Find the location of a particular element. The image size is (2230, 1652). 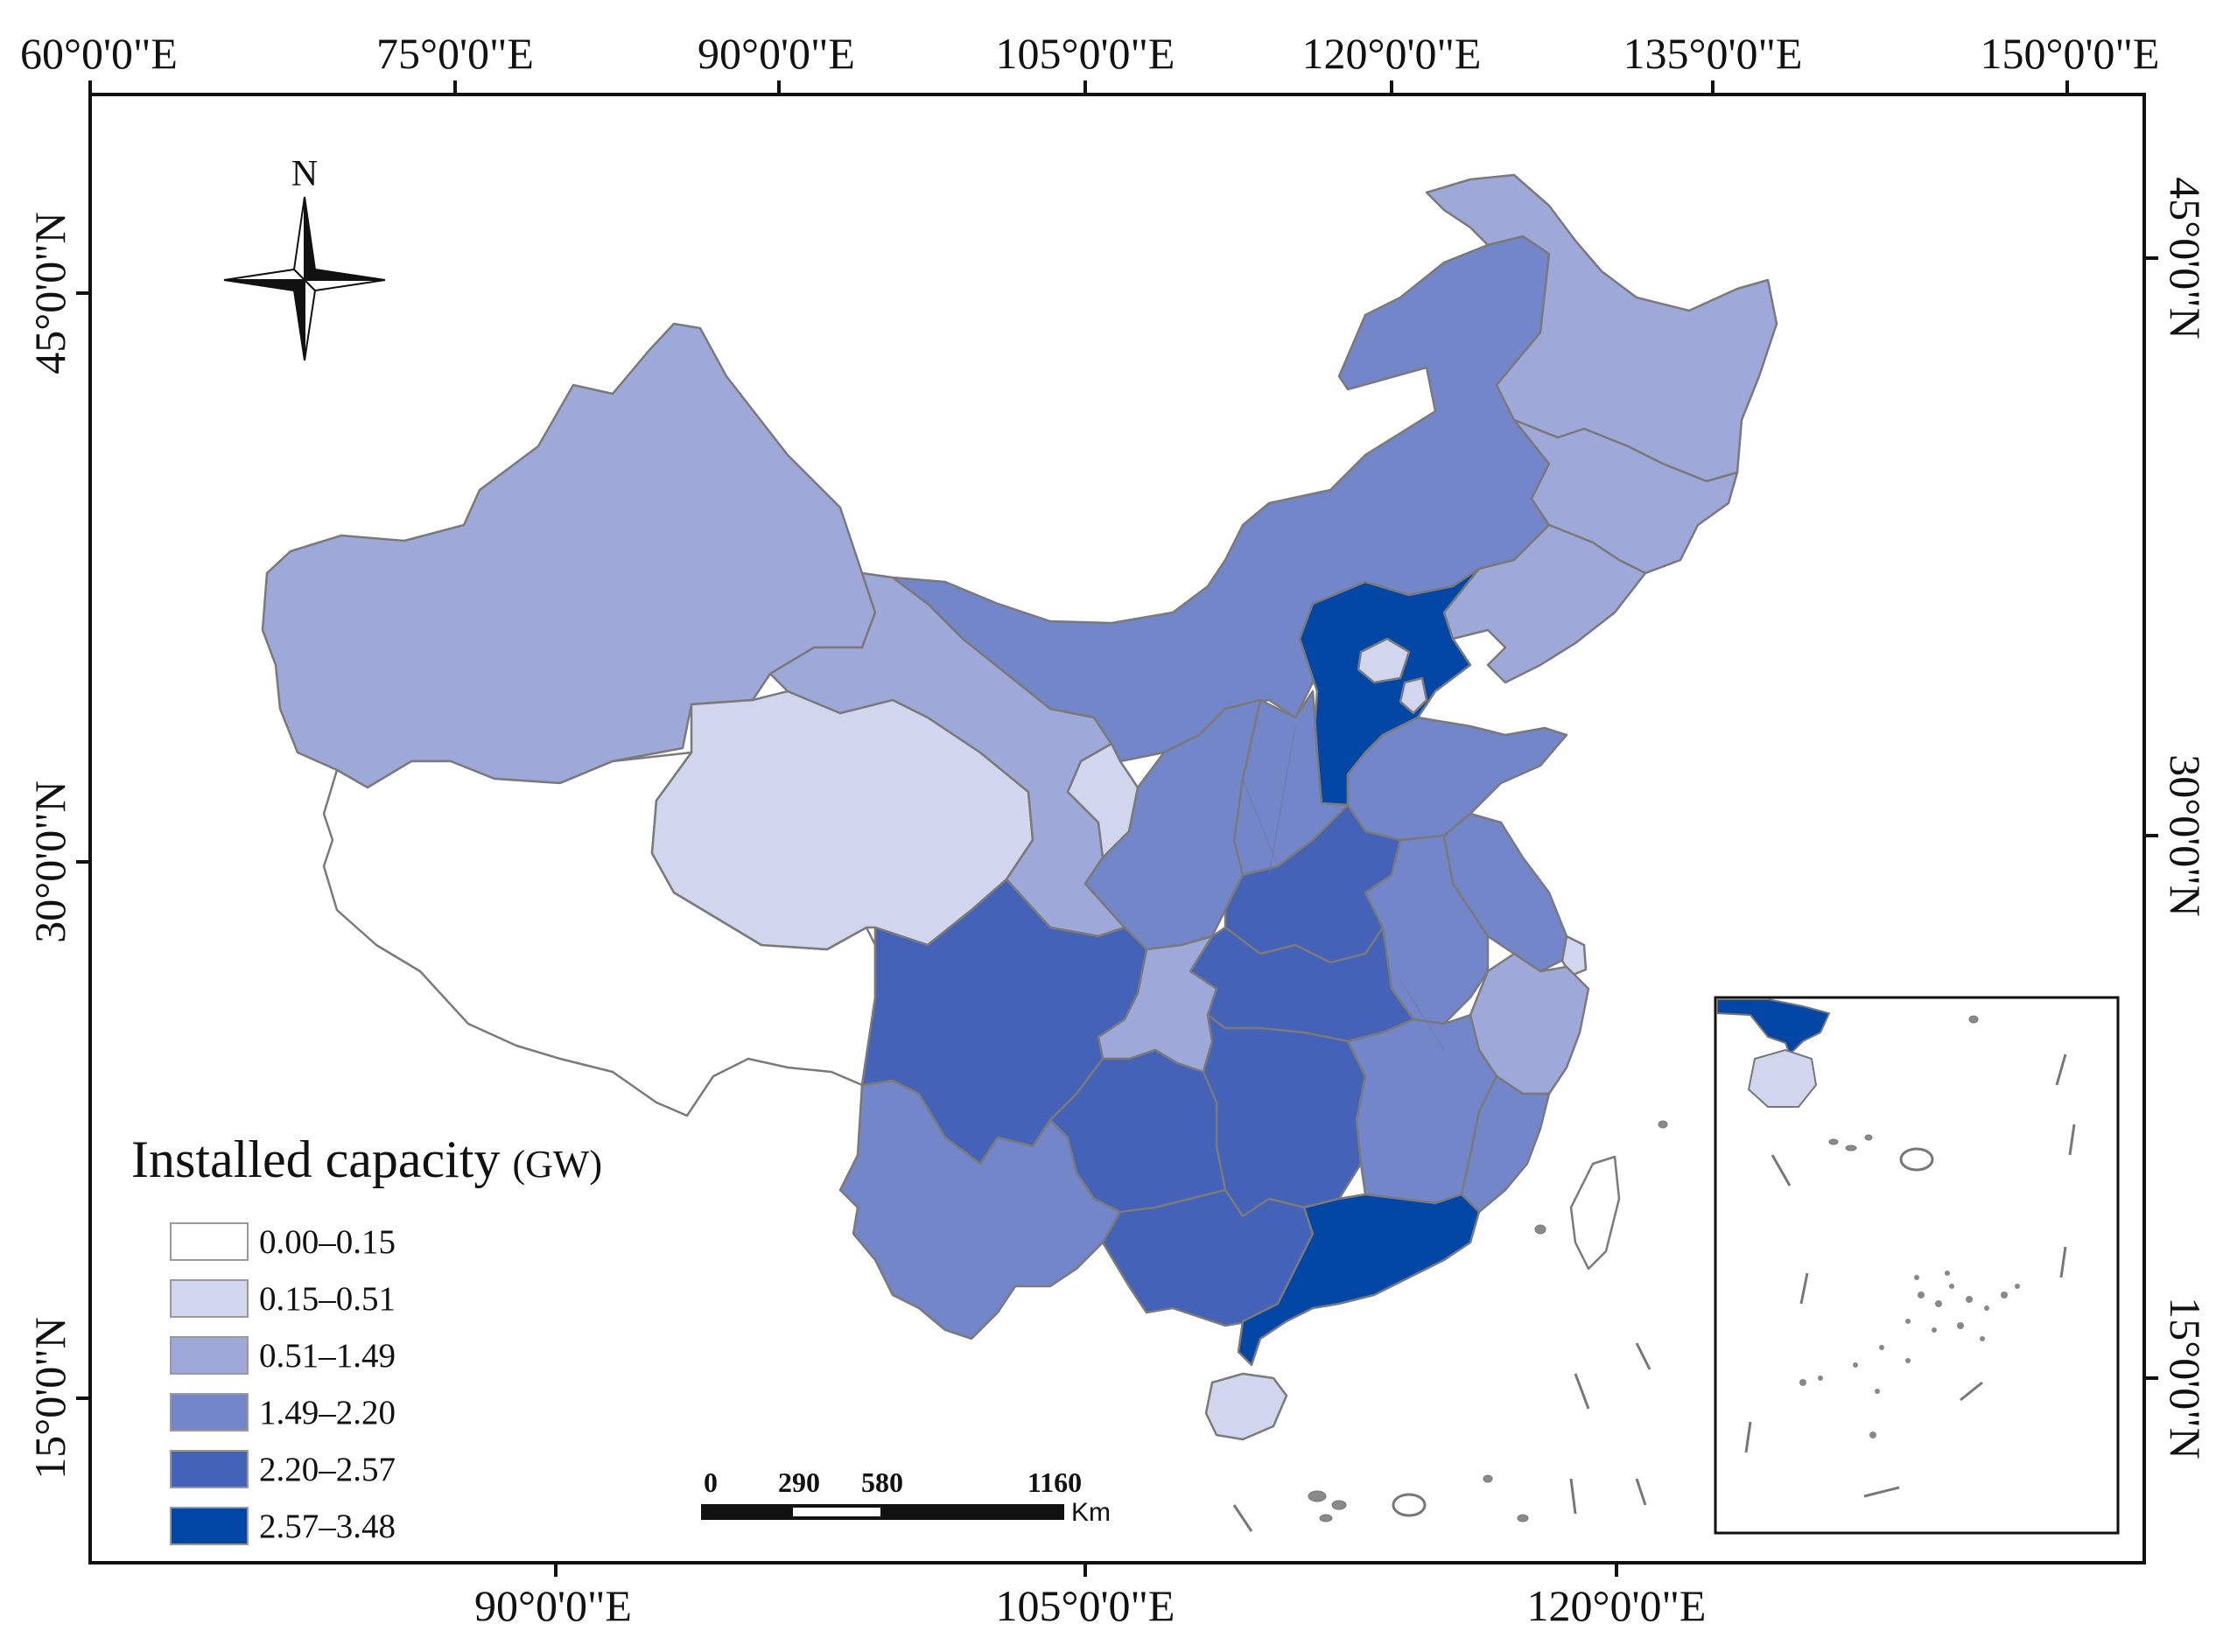

legend-title: Installed capacity (GW) is located at coordinates (367, 1159).